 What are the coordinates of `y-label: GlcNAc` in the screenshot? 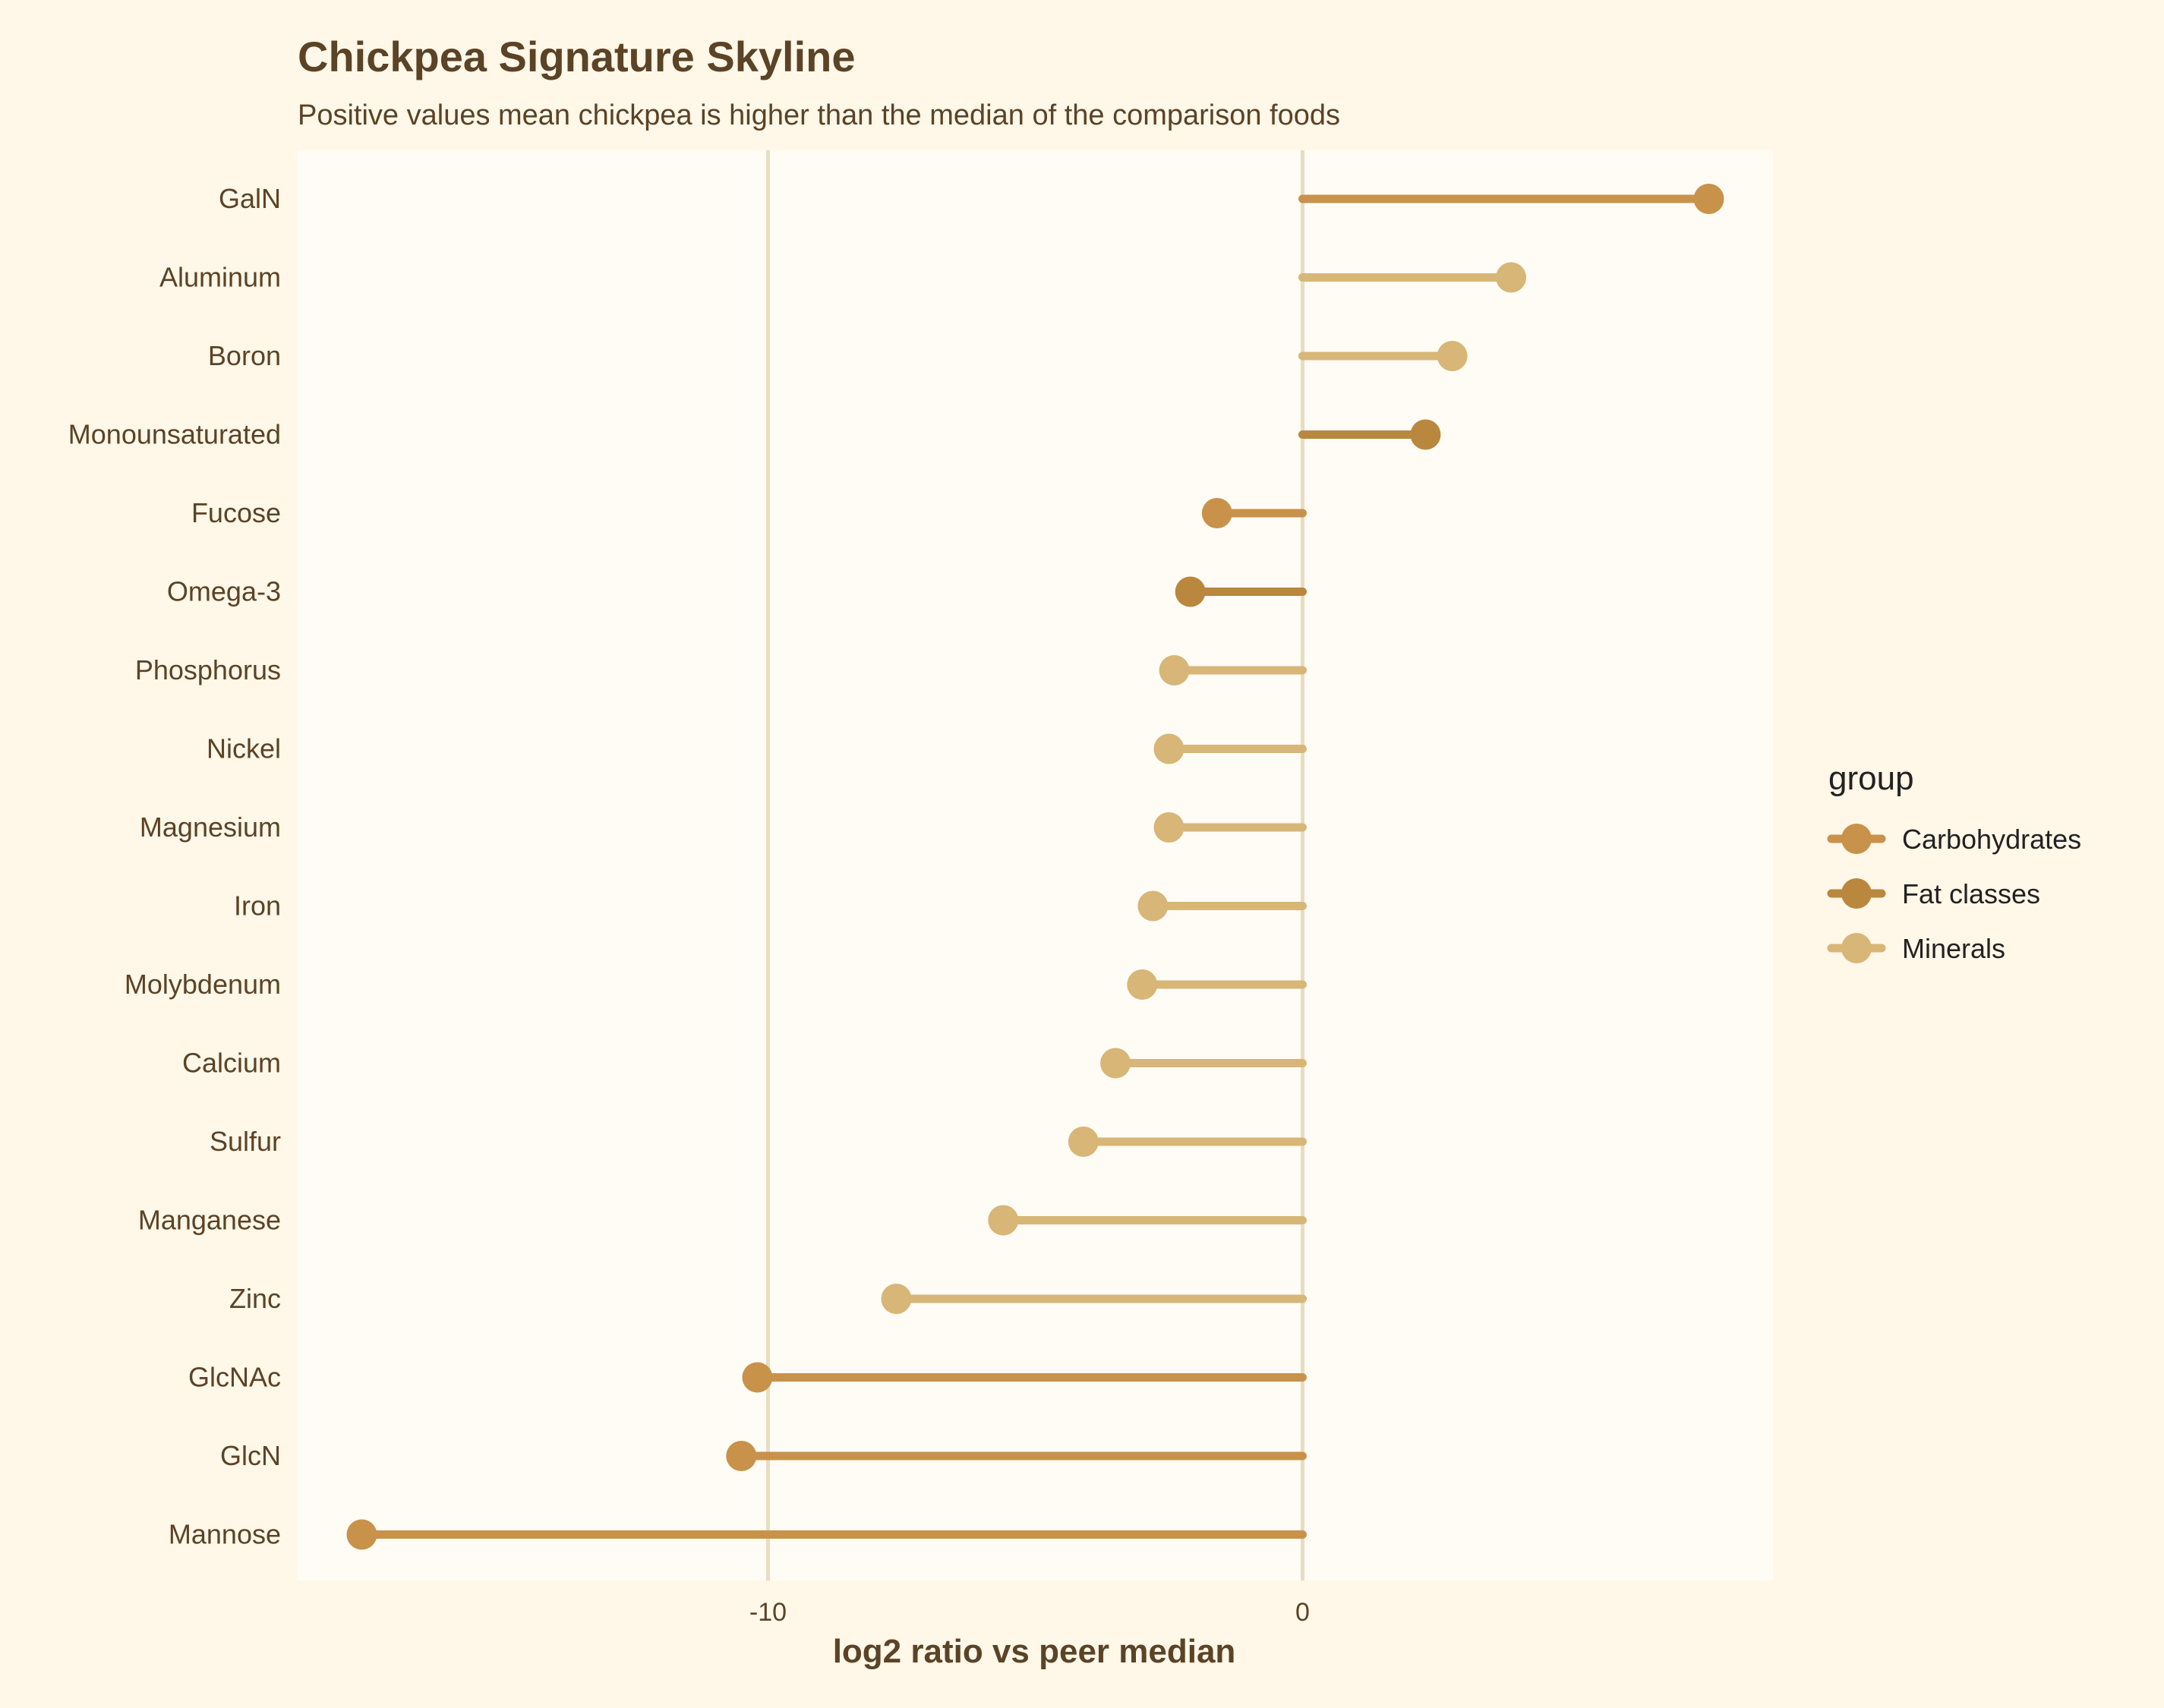 It's located at (234, 1377).